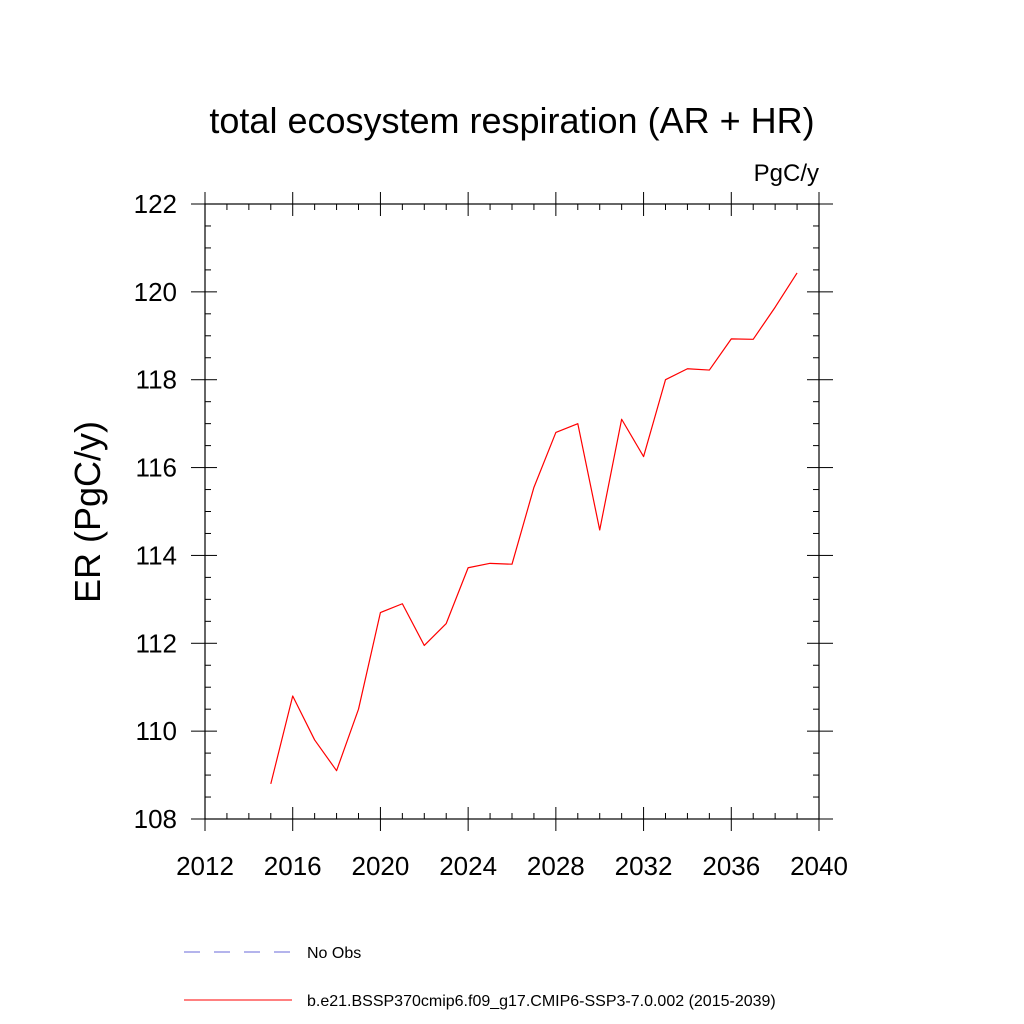 Image resolution: width=1024 pixels, height=1024 pixels. Describe the element at coordinates (156, 380) in the screenshot. I see `y-tick-label: 118` at that location.